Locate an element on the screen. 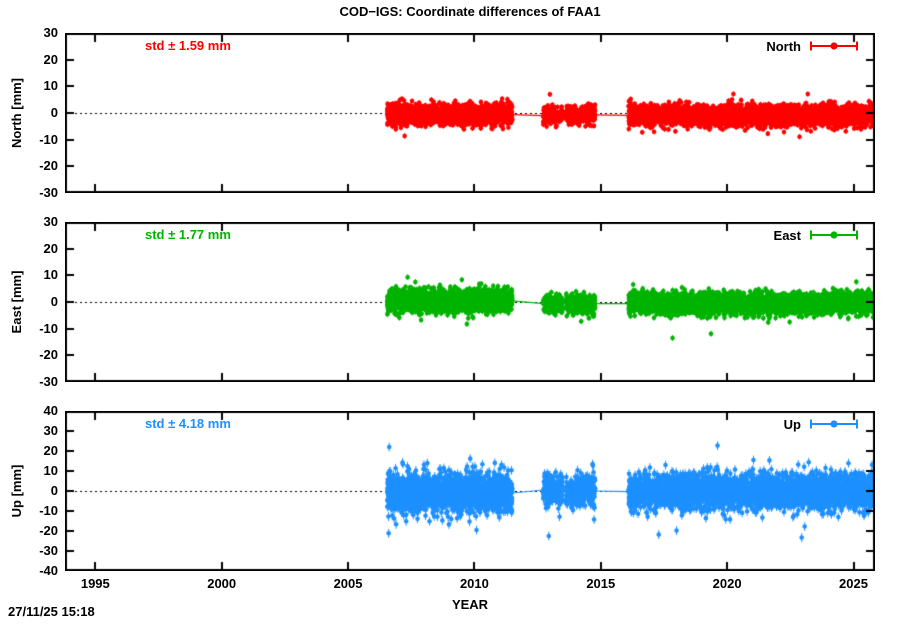  x-tick-label: 2025 is located at coordinates (853, 583).